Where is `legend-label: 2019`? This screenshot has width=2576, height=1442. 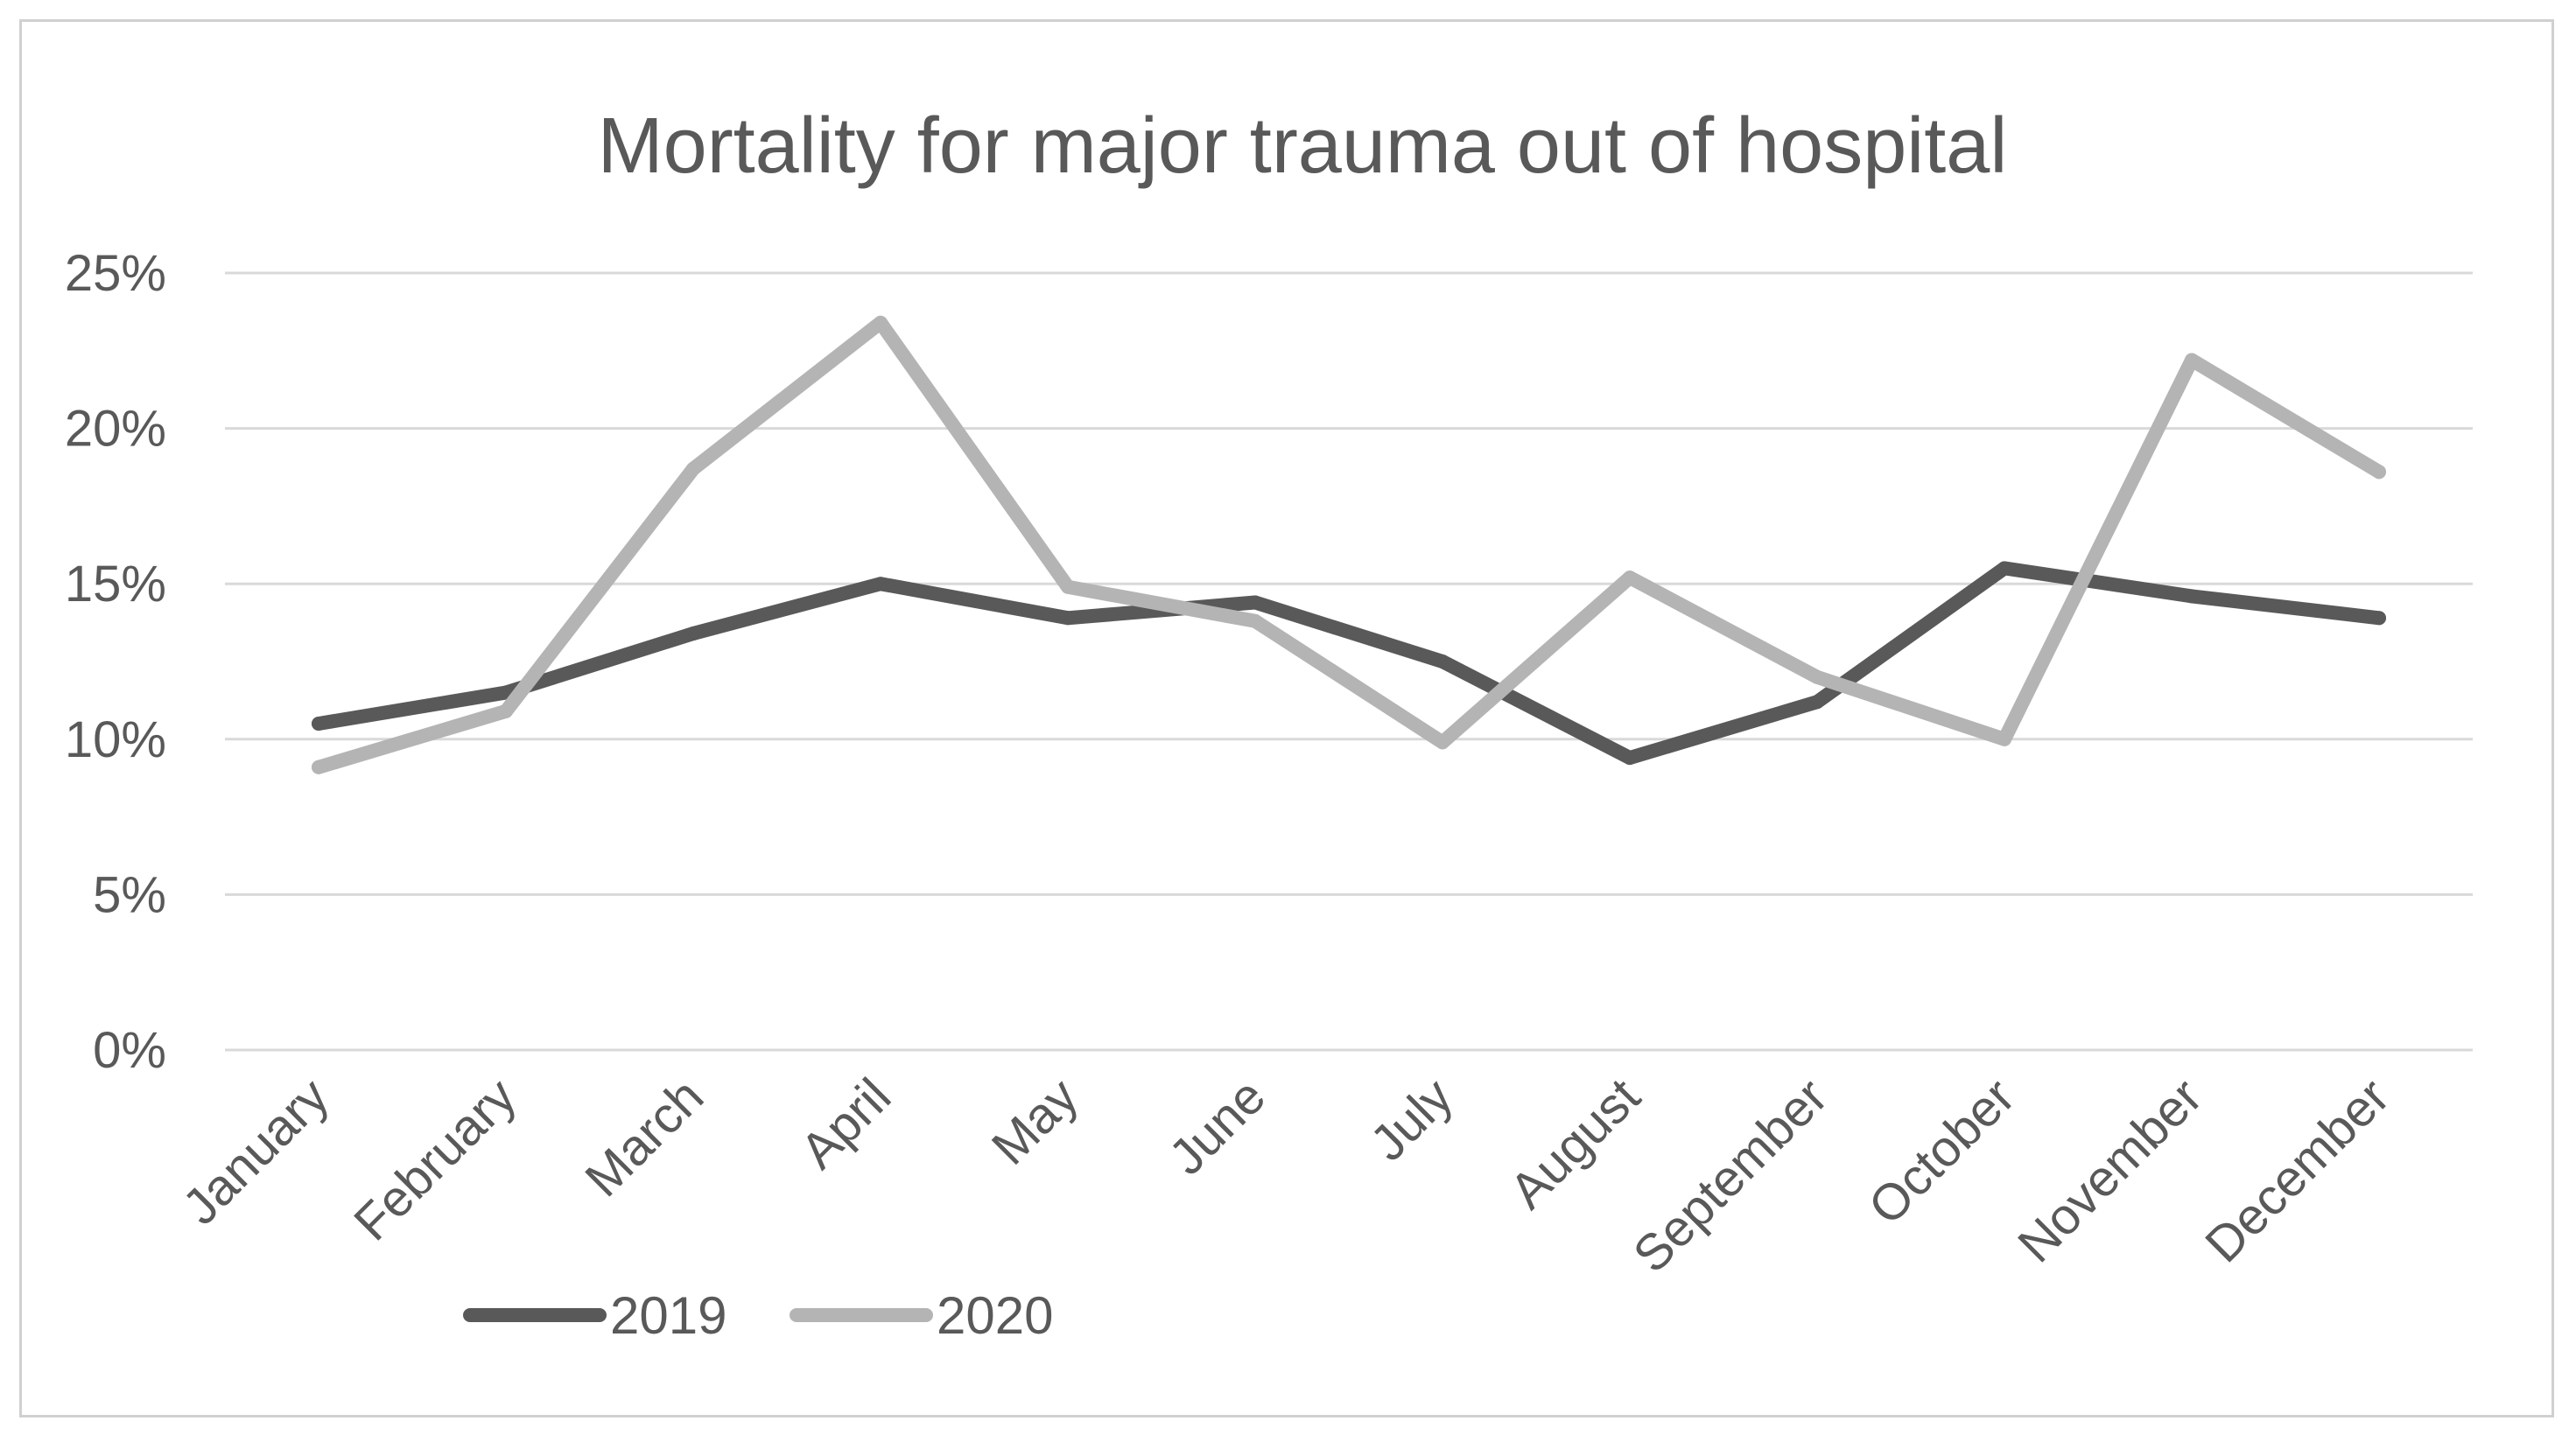
legend-label: 2019 is located at coordinates (668, 1315).